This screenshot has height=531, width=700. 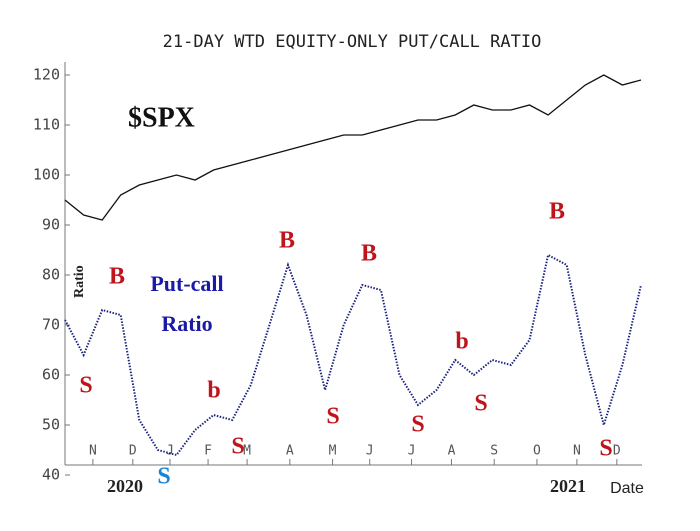 I want to click on y-tick-label: 120, so click(x=46, y=75).